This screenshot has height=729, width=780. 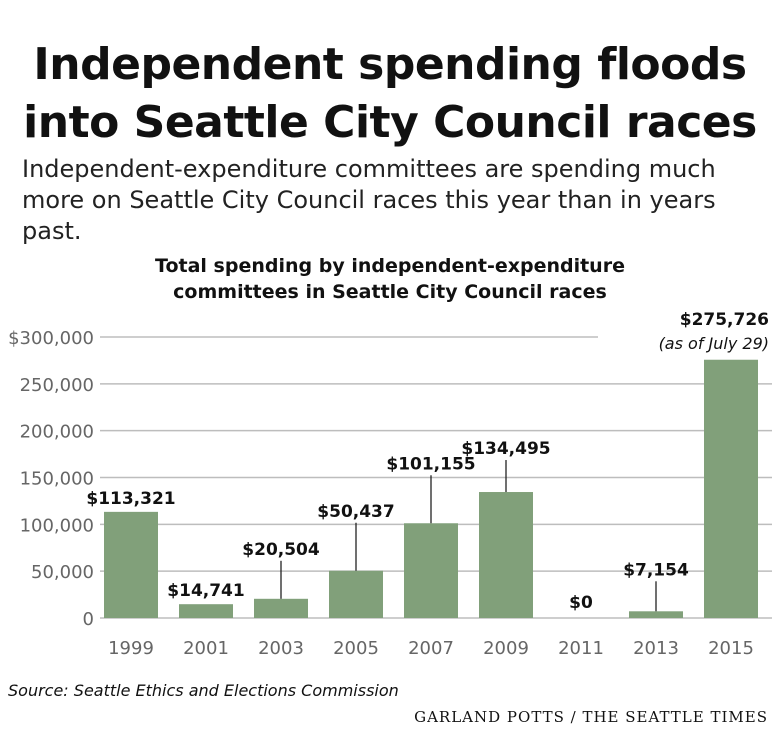 What do you see at coordinates (355, 512) in the screenshot?
I see `data-label: $50,437` at bounding box center [355, 512].